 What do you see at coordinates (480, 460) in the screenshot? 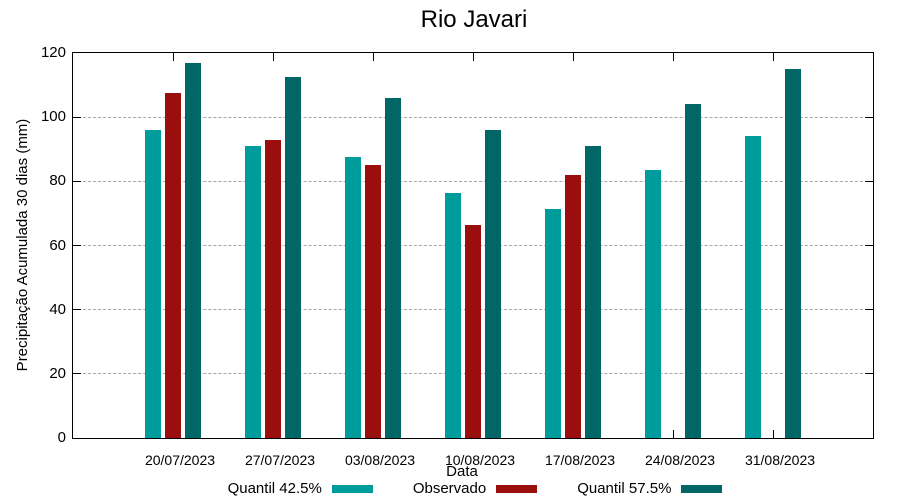
I see `x-tick-label: 10/08/2023` at bounding box center [480, 460].